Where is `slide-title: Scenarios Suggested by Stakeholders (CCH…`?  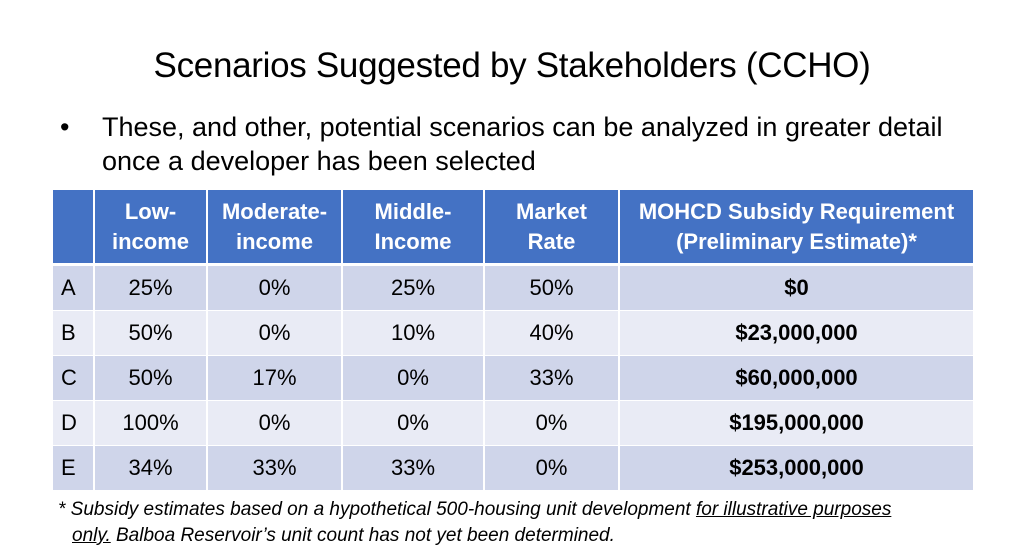
slide-title: Scenarios Suggested by Stakeholders (CCH… is located at coordinates (512, 65).